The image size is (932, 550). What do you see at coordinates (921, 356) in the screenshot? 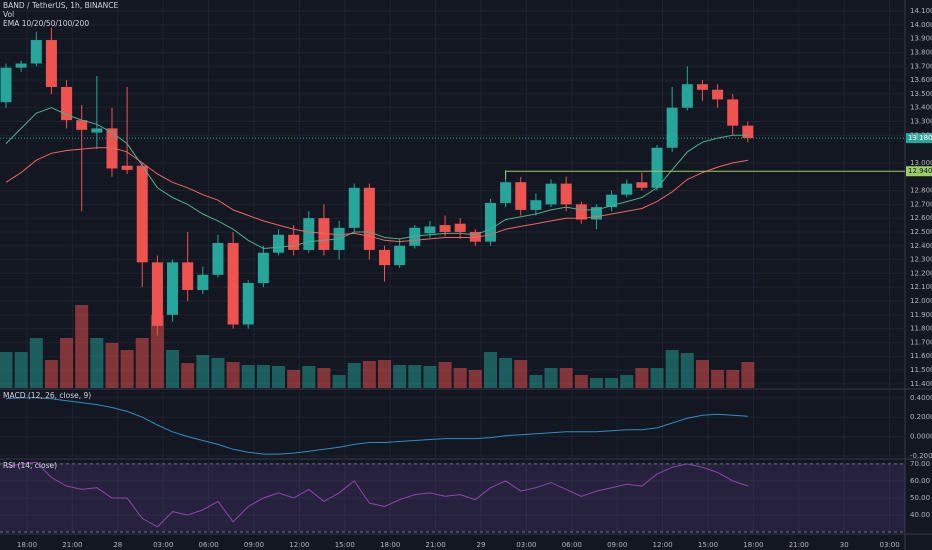
I see `y-tick-label: 11.6000` at bounding box center [921, 356].